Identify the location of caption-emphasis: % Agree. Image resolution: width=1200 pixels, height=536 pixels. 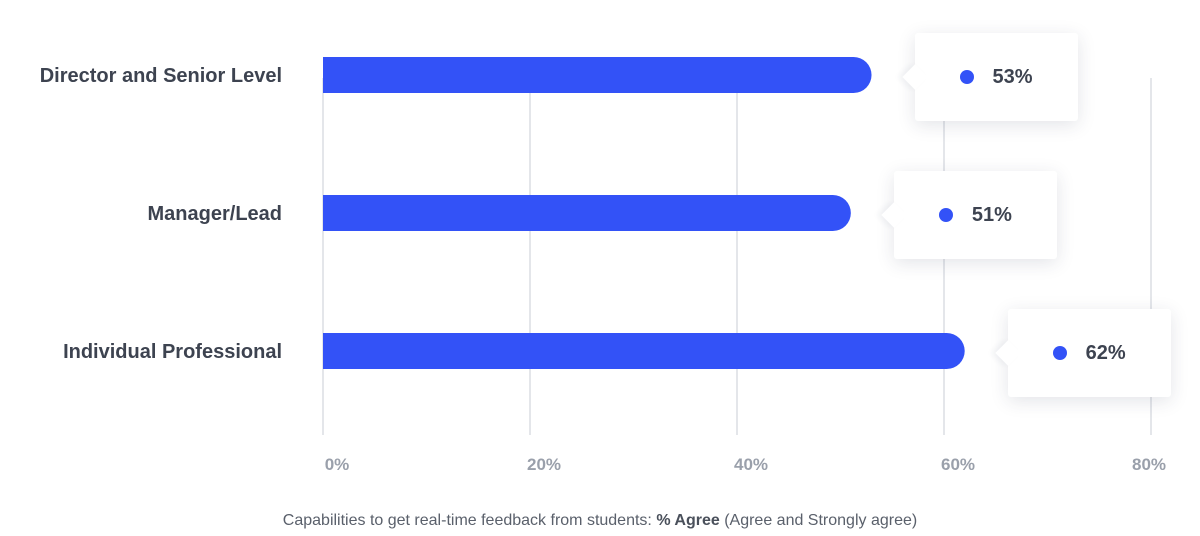
(688, 520).